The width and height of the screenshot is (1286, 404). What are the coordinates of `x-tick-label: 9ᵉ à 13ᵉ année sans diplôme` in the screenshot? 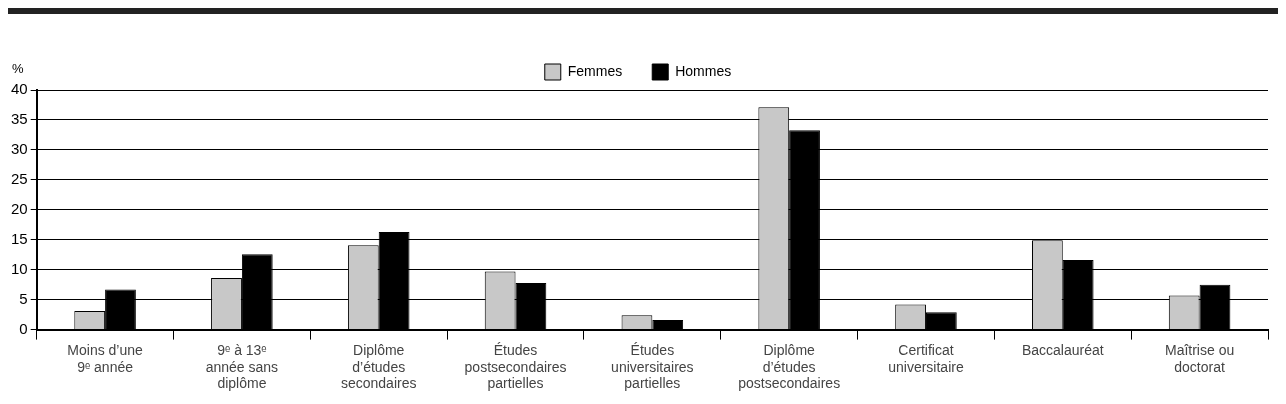 It's located at (242, 366).